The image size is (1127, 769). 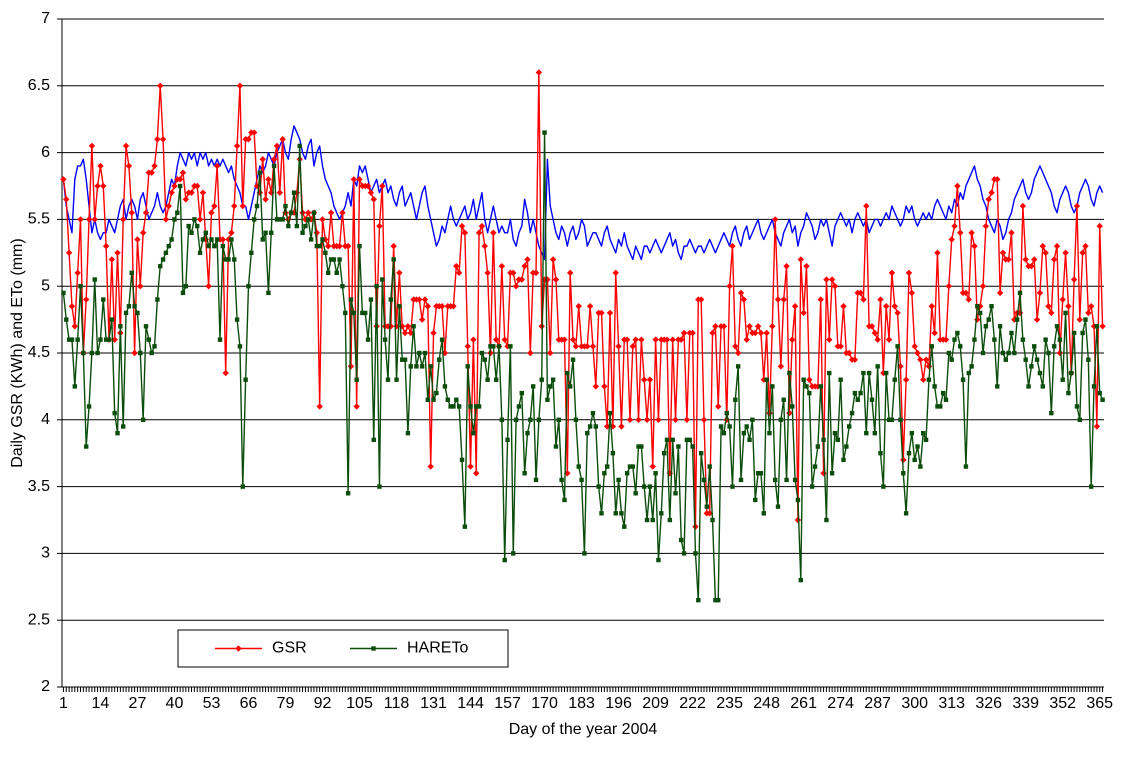 What do you see at coordinates (39, 486) in the screenshot?
I see `y-tick-label: 3.5` at bounding box center [39, 486].